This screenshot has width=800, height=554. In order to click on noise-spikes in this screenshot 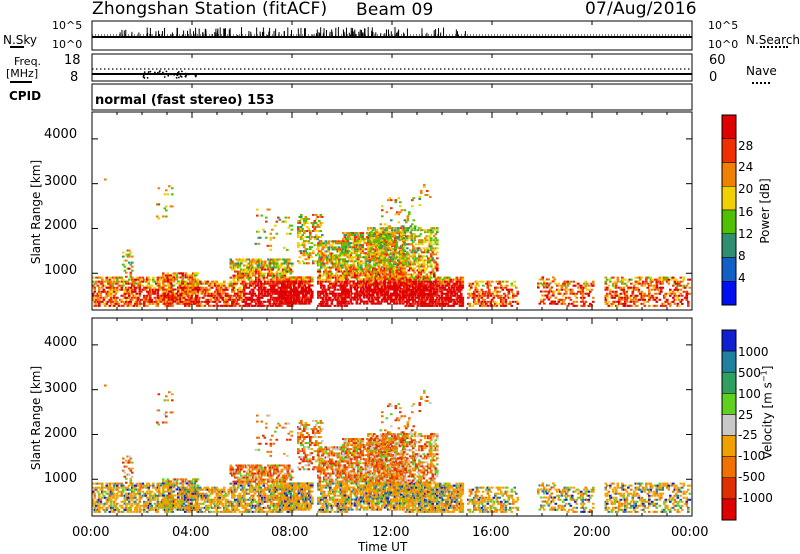, I will do `click(292, 32)`.